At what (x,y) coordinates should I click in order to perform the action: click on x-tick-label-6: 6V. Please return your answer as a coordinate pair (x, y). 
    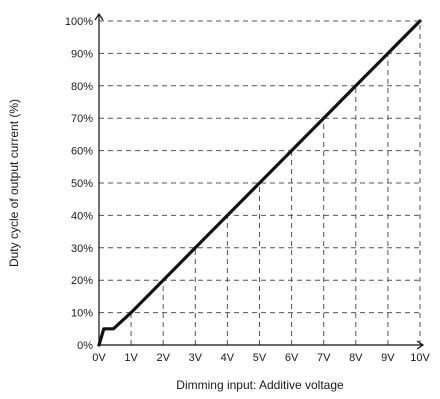
    Looking at the image, I should click on (292, 358).